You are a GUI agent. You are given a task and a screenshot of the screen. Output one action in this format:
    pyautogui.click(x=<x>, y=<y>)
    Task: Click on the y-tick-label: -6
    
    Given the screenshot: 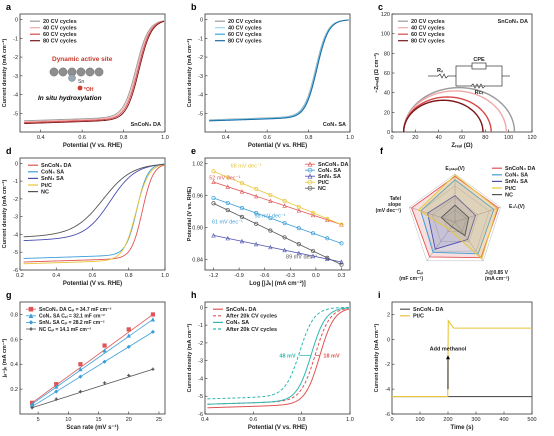 What is the action you would take?
    pyautogui.click(x=200, y=415)
    